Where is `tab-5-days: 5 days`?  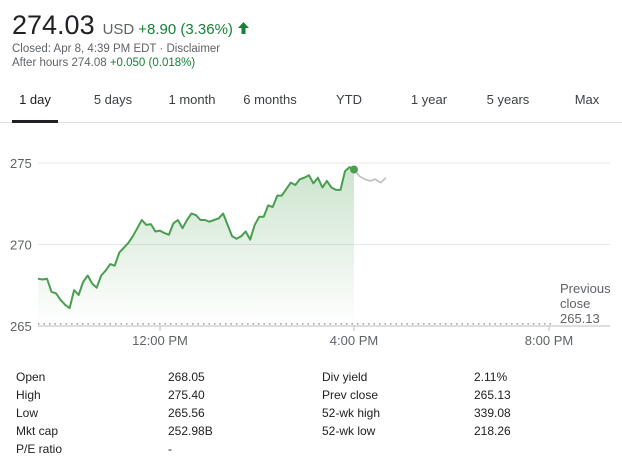 tab-5-days: 5 days is located at coordinates (113, 99).